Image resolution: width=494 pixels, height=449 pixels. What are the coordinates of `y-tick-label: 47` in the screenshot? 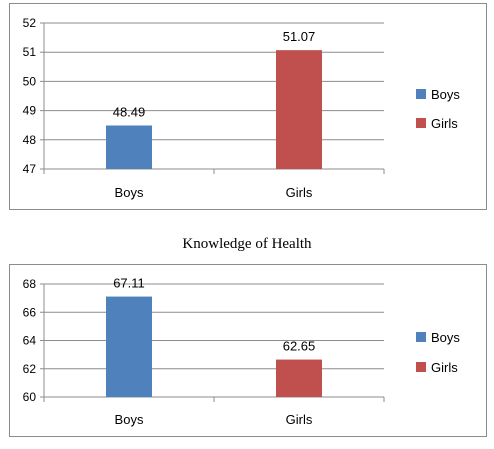 It's located at (30, 169).